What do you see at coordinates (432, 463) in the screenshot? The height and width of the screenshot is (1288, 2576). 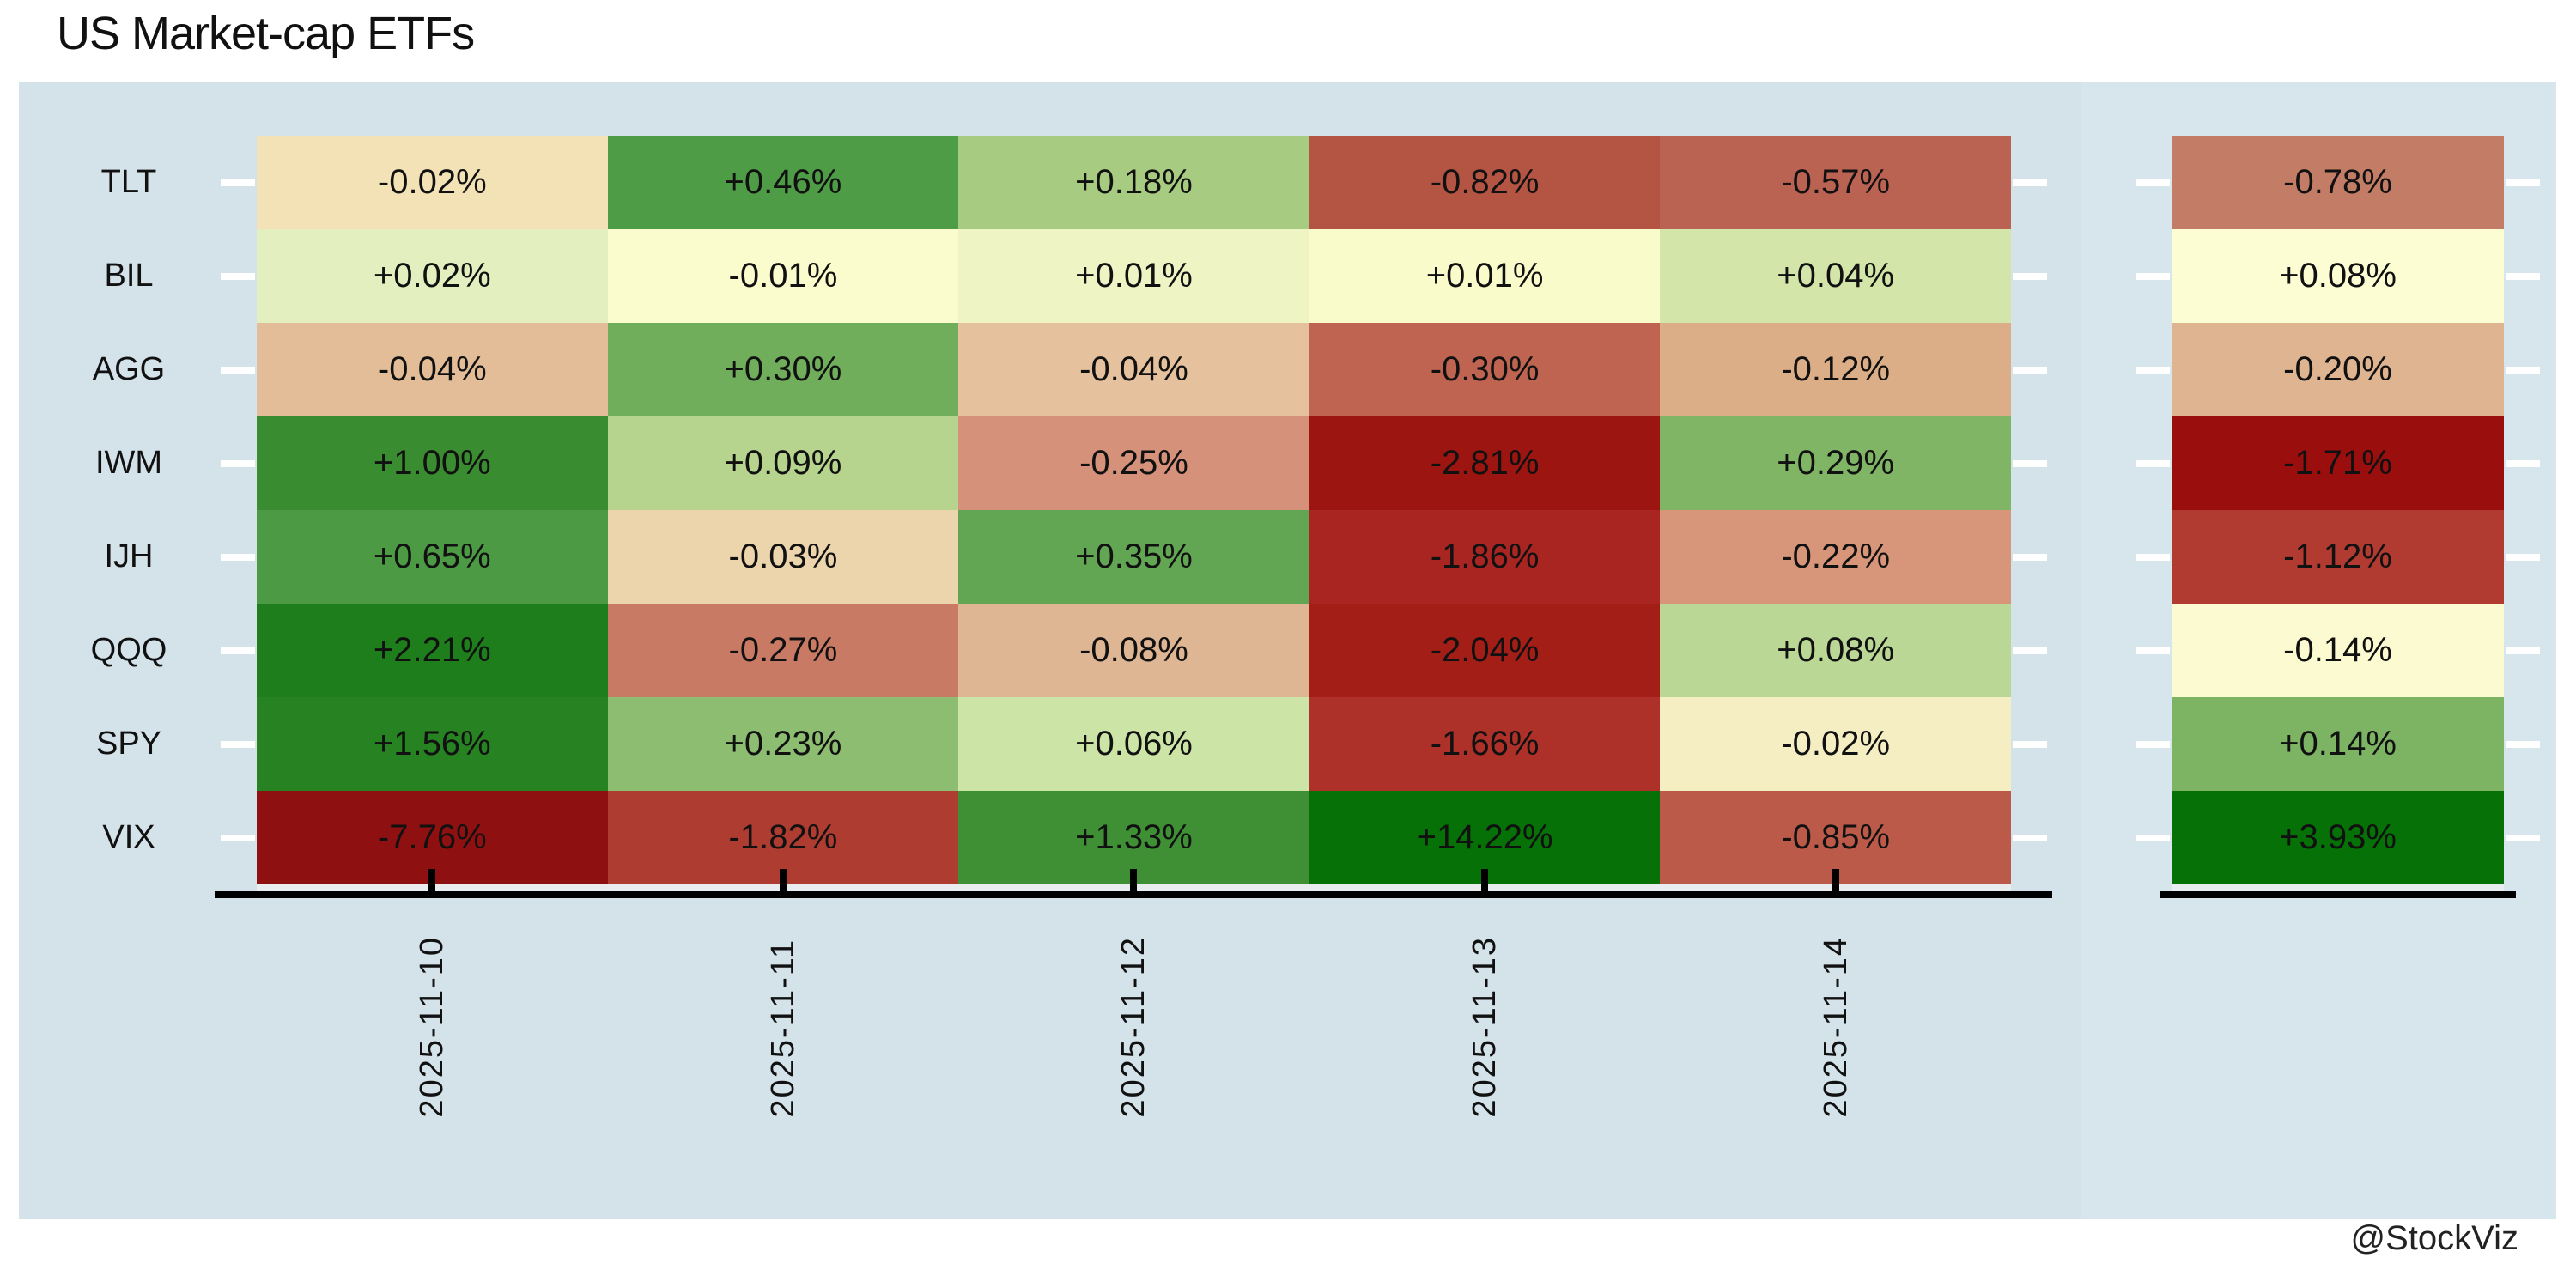 I see `heatmap-cell-iwm-2025-11-10: +1.00%` at bounding box center [432, 463].